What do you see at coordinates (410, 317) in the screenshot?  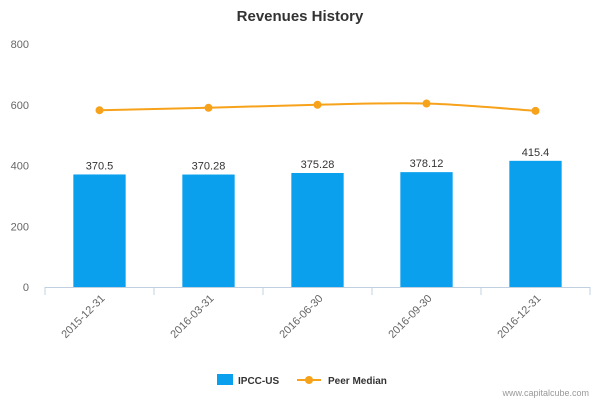 I see `x-tick-label: 2016-09-30` at bounding box center [410, 317].